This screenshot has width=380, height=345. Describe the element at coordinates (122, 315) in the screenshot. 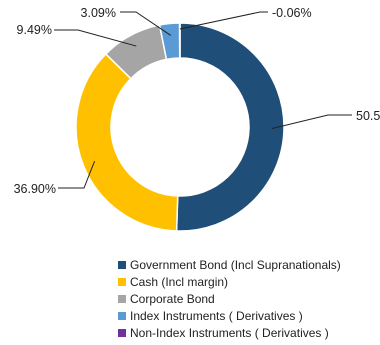

I see `legend-swatch-index-instruments` at that location.